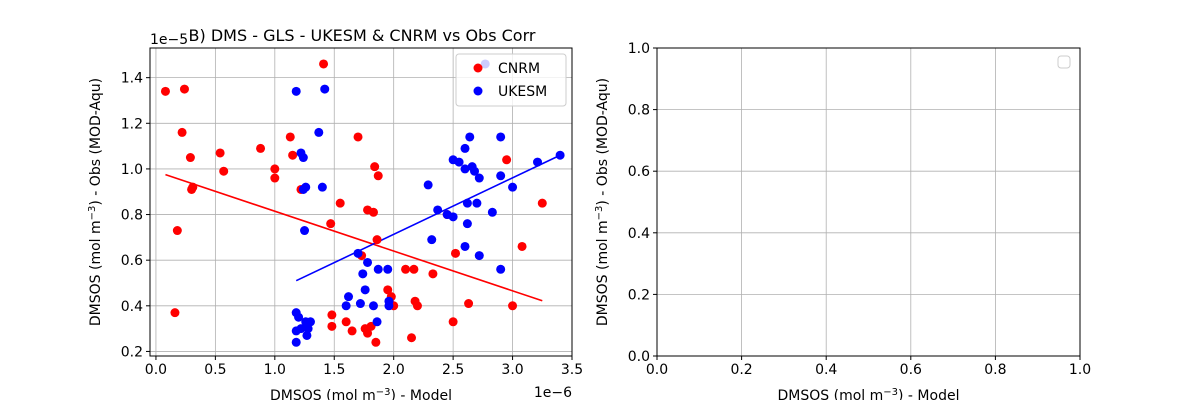  I want to click on left-y-label-tail: ) - Obs (MOD-Aqu), so click(96, 142).